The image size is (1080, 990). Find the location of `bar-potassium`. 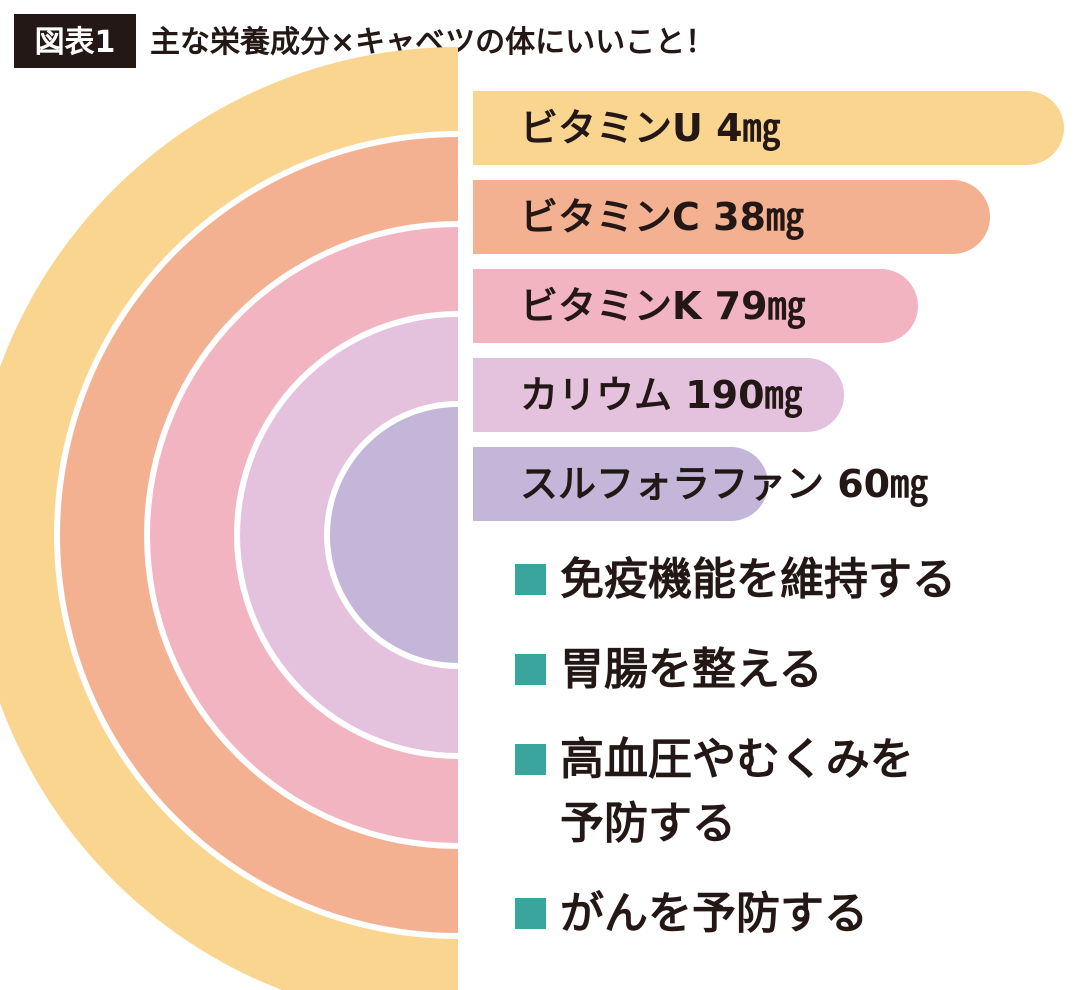

bar-potassium is located at coordinates (658, 395).